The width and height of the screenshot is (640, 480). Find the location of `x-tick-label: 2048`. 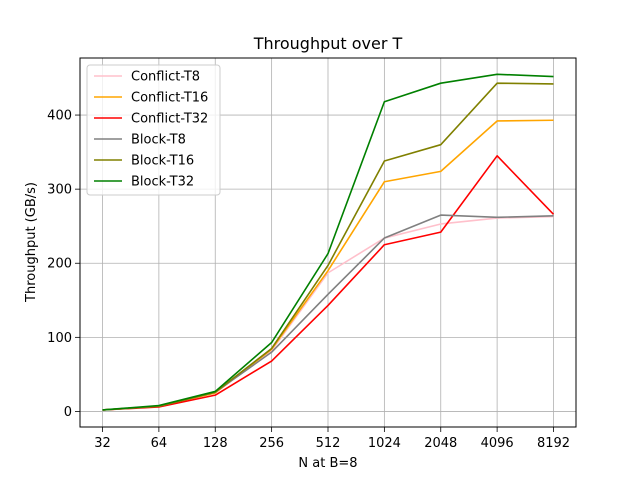

x-tick-label: 2048 is located at coordinates (440, 443).